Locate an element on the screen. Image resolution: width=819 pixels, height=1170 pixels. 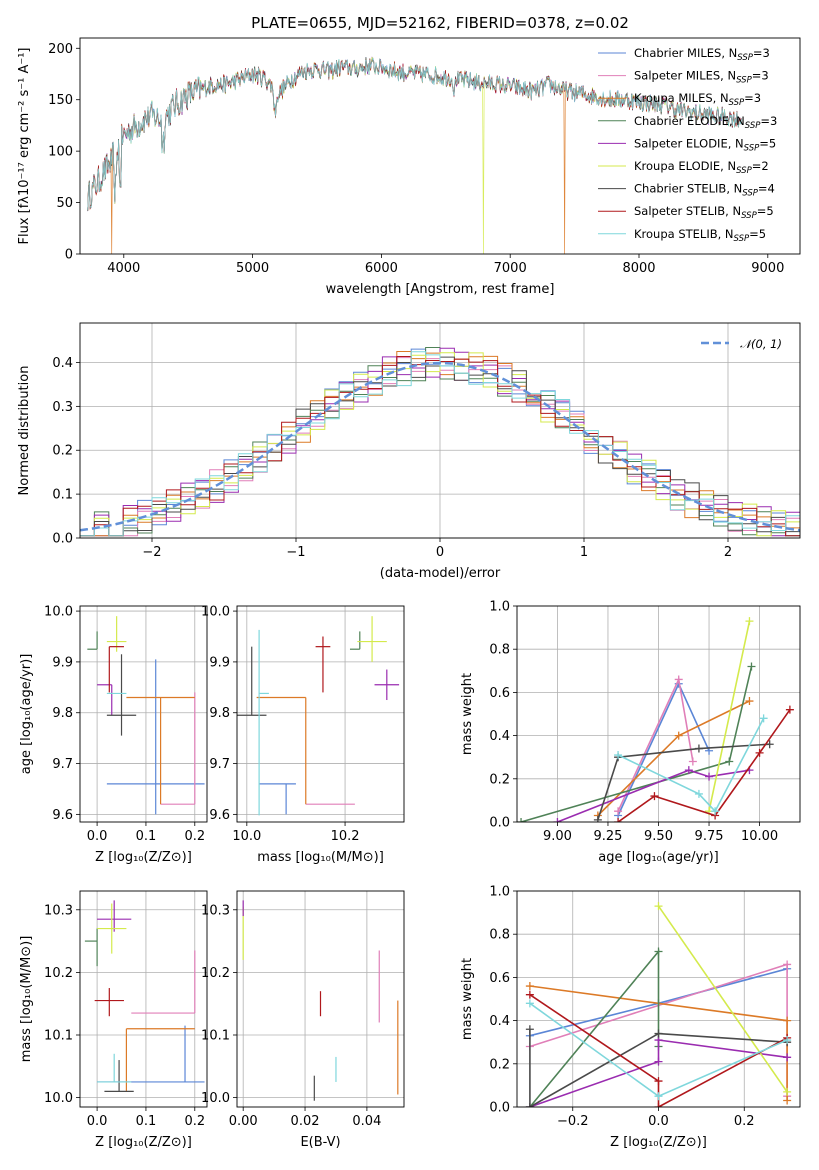
x-tick-label: −0.2 is located at coordinates (573, 1121).